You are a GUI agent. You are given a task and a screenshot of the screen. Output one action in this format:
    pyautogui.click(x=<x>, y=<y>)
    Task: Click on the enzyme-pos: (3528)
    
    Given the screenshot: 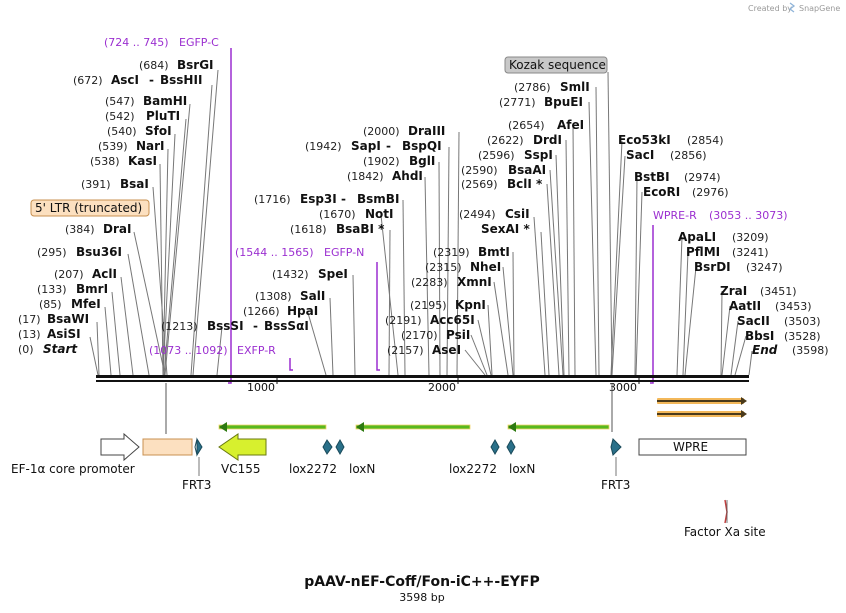 What is the action you would take?
    pyautogui.click(x=802, y=336)
    